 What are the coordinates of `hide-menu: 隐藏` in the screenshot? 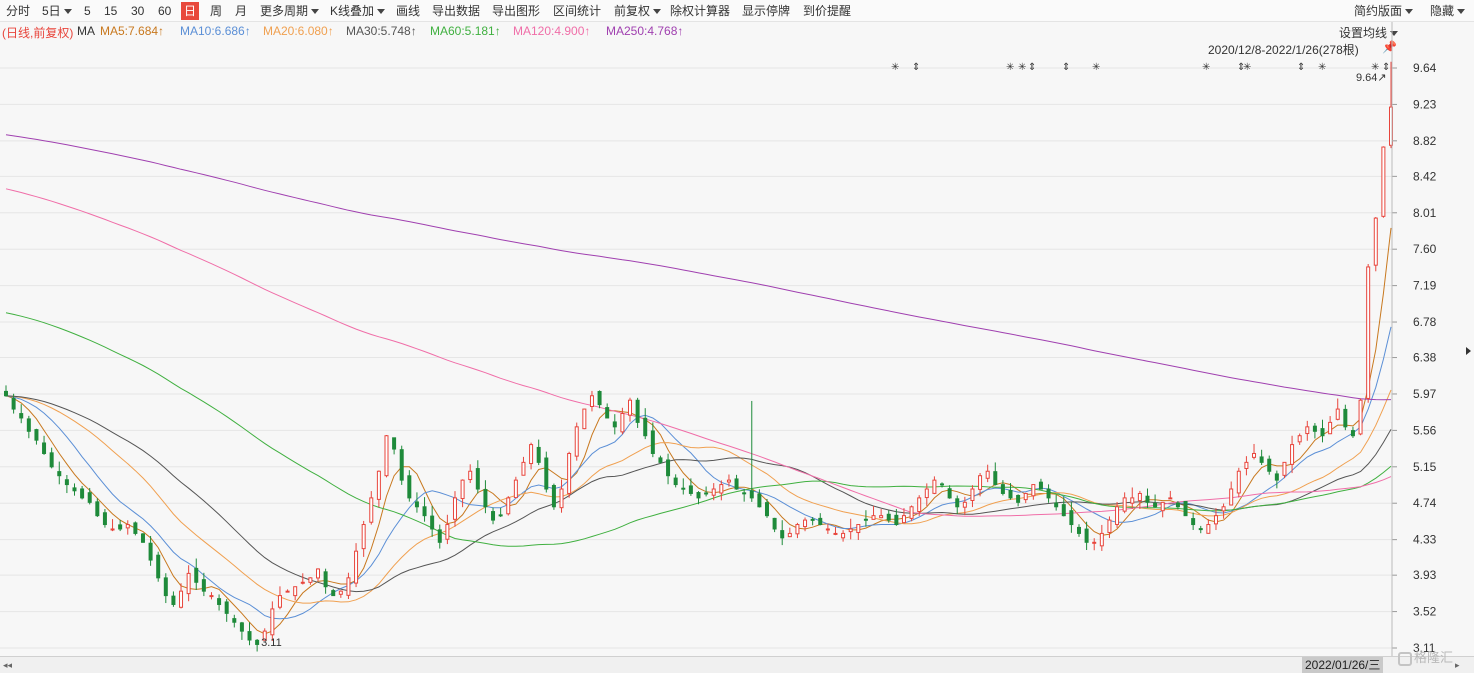 It's located at (1448, 11).